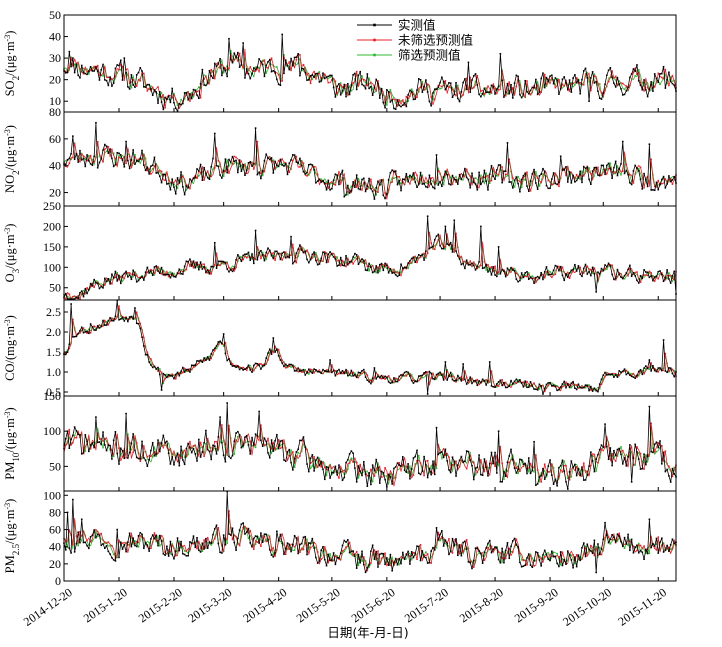 The height and width of the screenshot is (647, 722). What do you see at coordinates (55, 80) in the screenshot?
I see `ytick-label-so2: 20` at bounding box center [55, 80].